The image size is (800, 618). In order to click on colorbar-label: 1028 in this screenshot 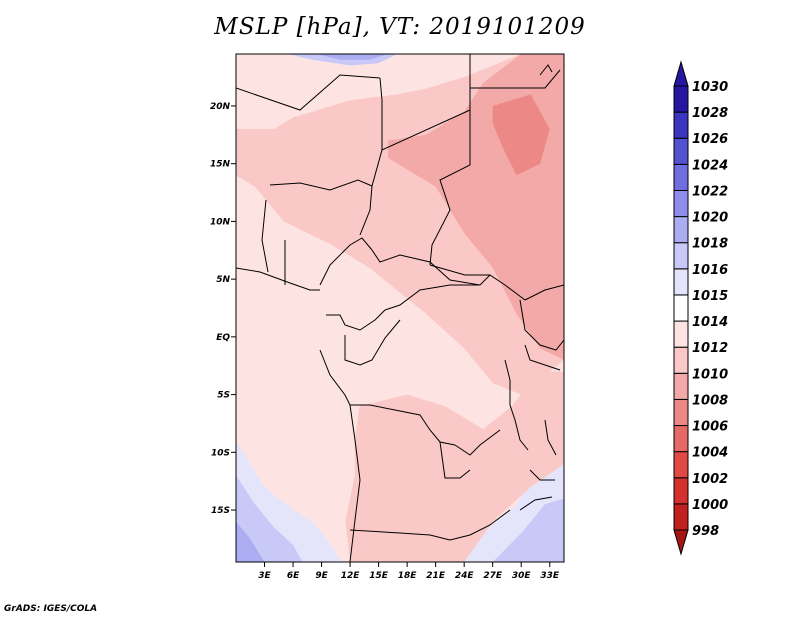, I will do `click(710, 113)`.